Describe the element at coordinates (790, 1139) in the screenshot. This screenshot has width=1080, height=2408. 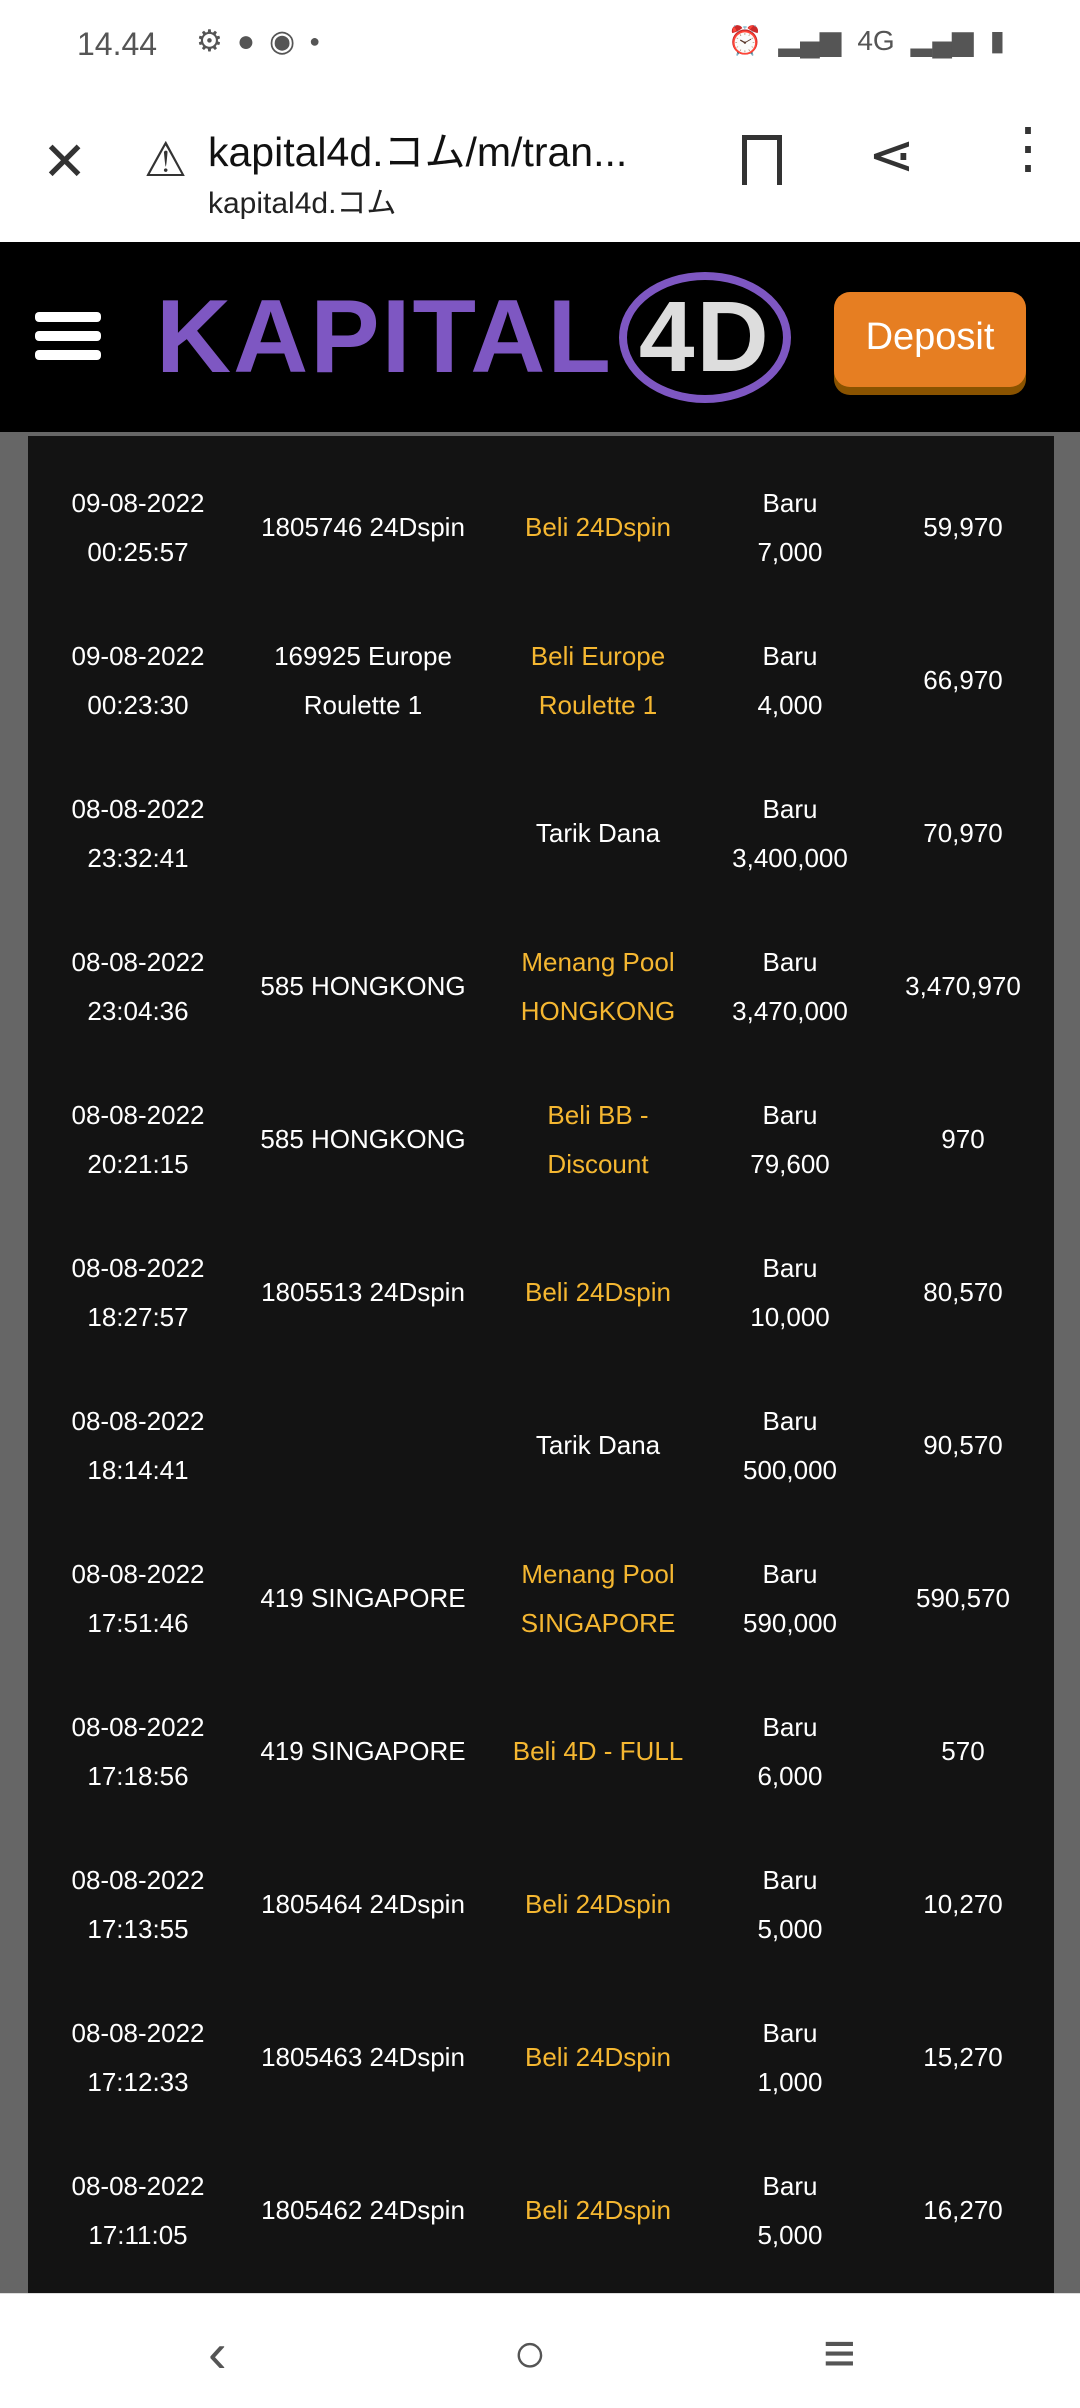
I see `amount-cell: Baru 79,600` at that location.